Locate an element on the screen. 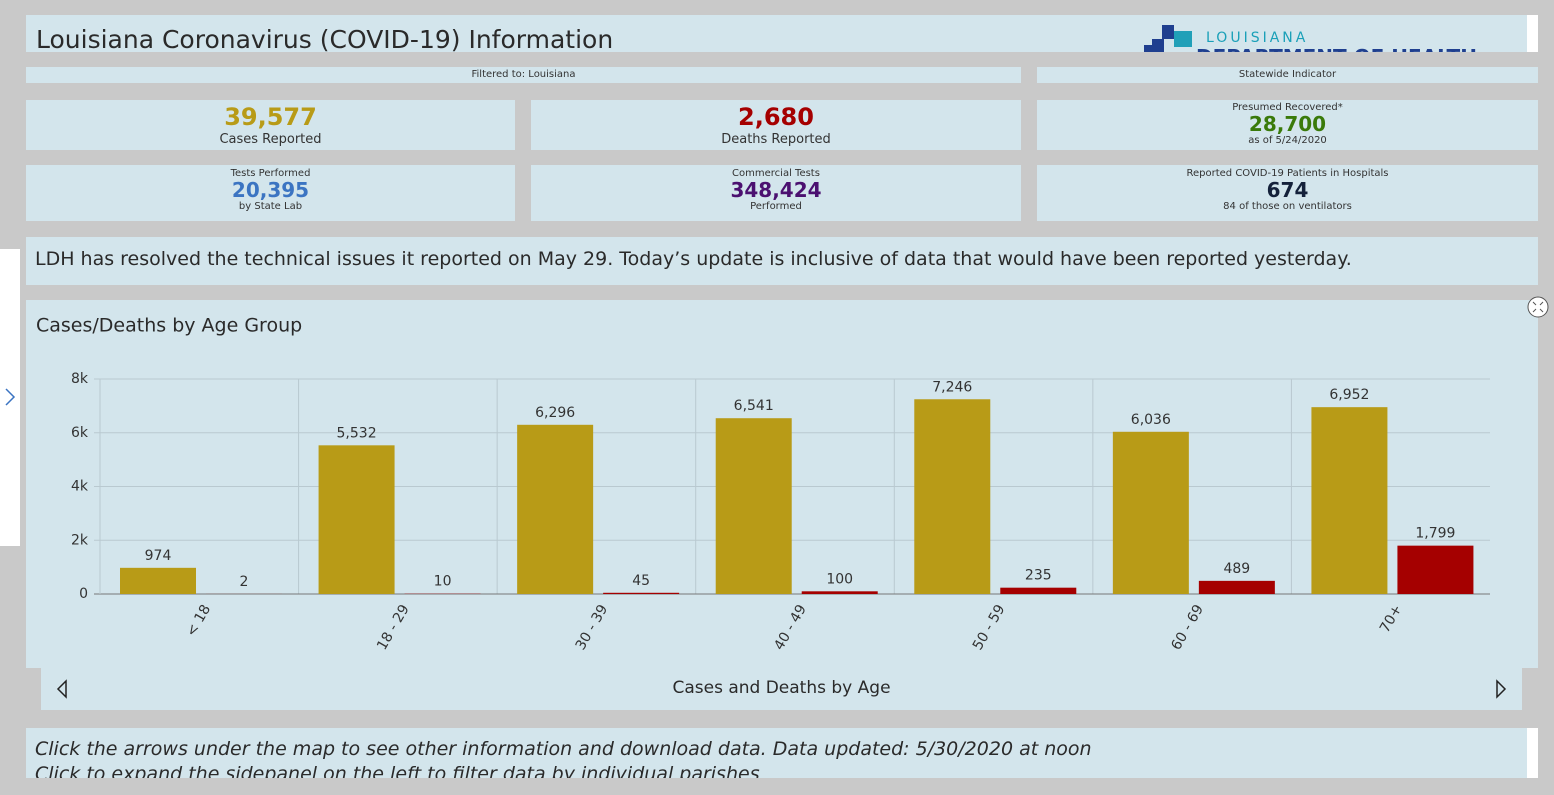  nav-bar: Cases and Deaths by Age is located at coordinates (781, 689).